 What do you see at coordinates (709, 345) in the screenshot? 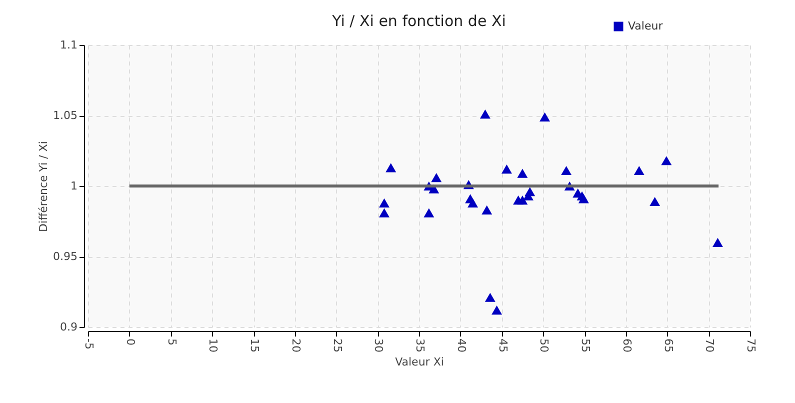
I see `x-tick-label: 70` at bounding box center [709, 345].